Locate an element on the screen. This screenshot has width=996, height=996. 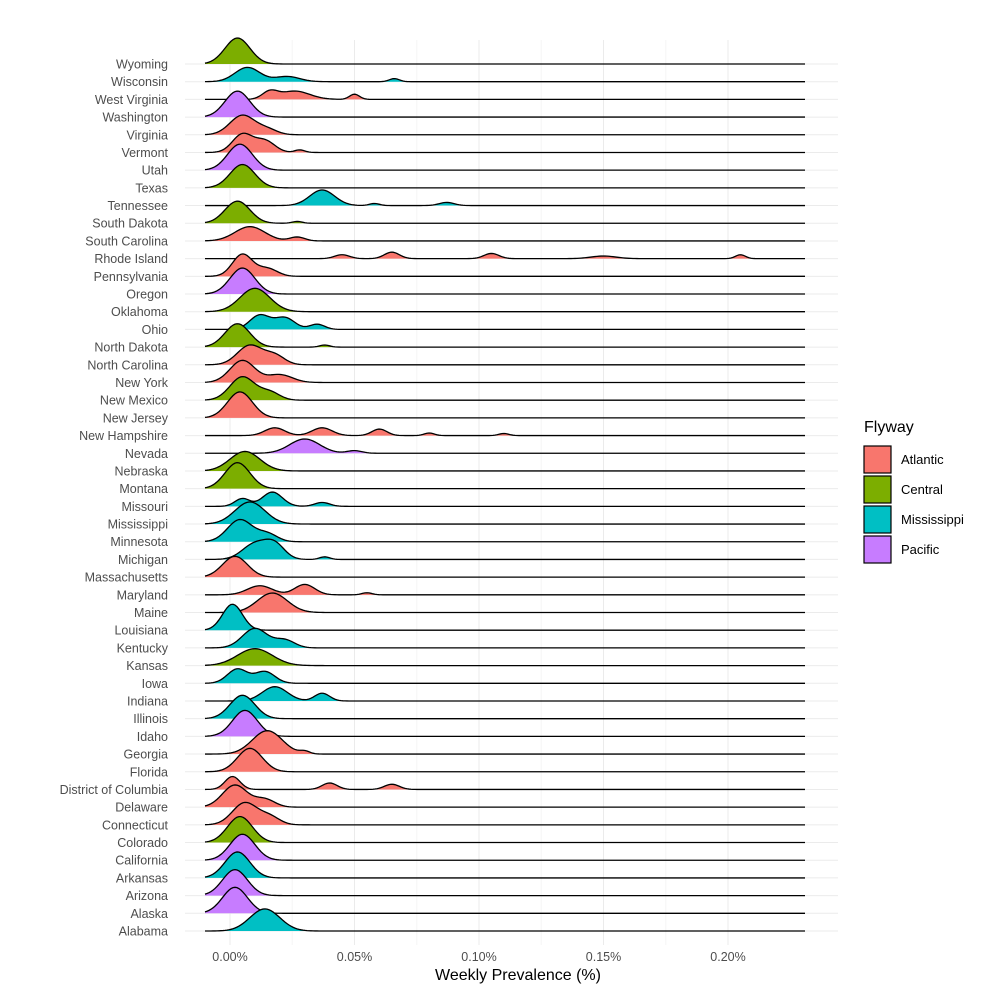
ridge-connecticut is located at coordinates (504, 813).